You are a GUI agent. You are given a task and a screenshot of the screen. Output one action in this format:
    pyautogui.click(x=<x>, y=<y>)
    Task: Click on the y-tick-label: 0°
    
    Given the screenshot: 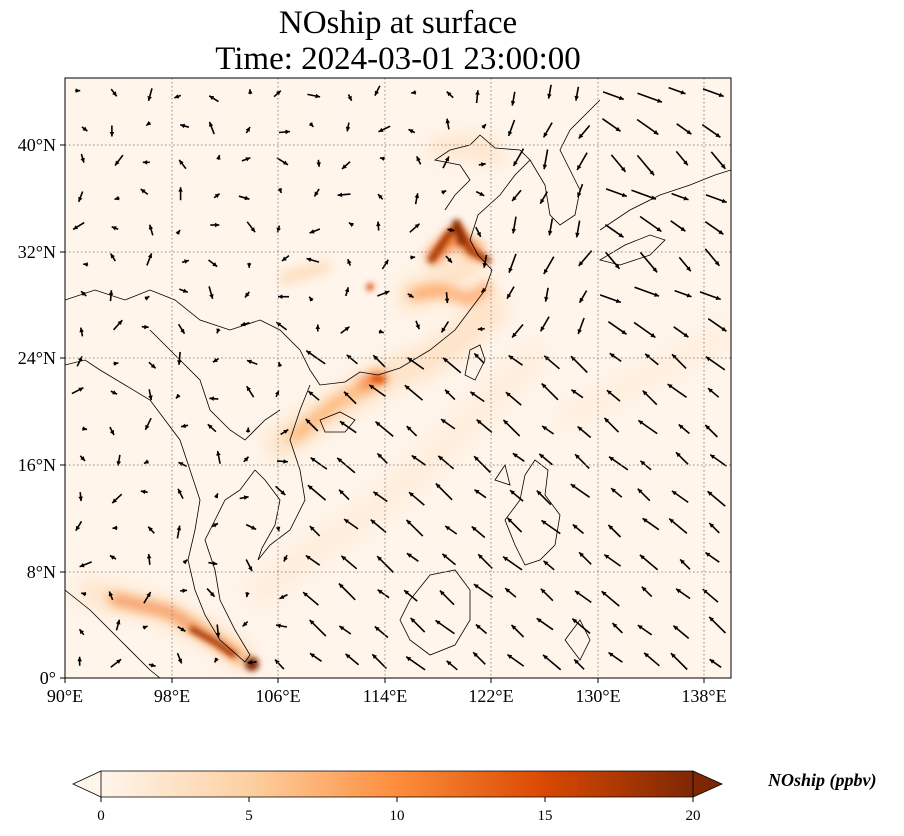 What is the action you would take?
    pyautogui.click(x=48, y=678)
    